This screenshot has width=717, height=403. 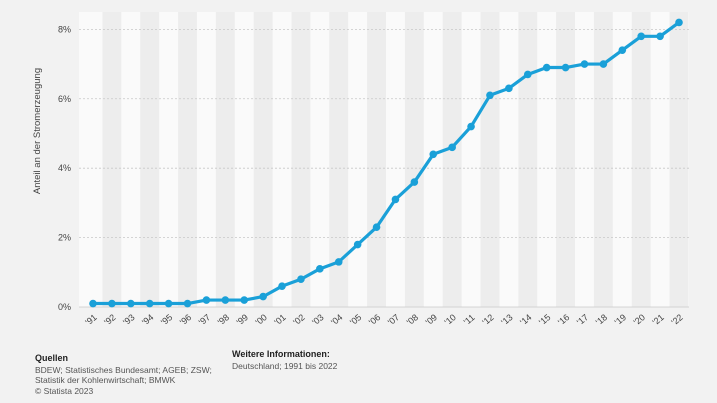 I want to click on x-tick-label: '09, so click(x=431, y=319).